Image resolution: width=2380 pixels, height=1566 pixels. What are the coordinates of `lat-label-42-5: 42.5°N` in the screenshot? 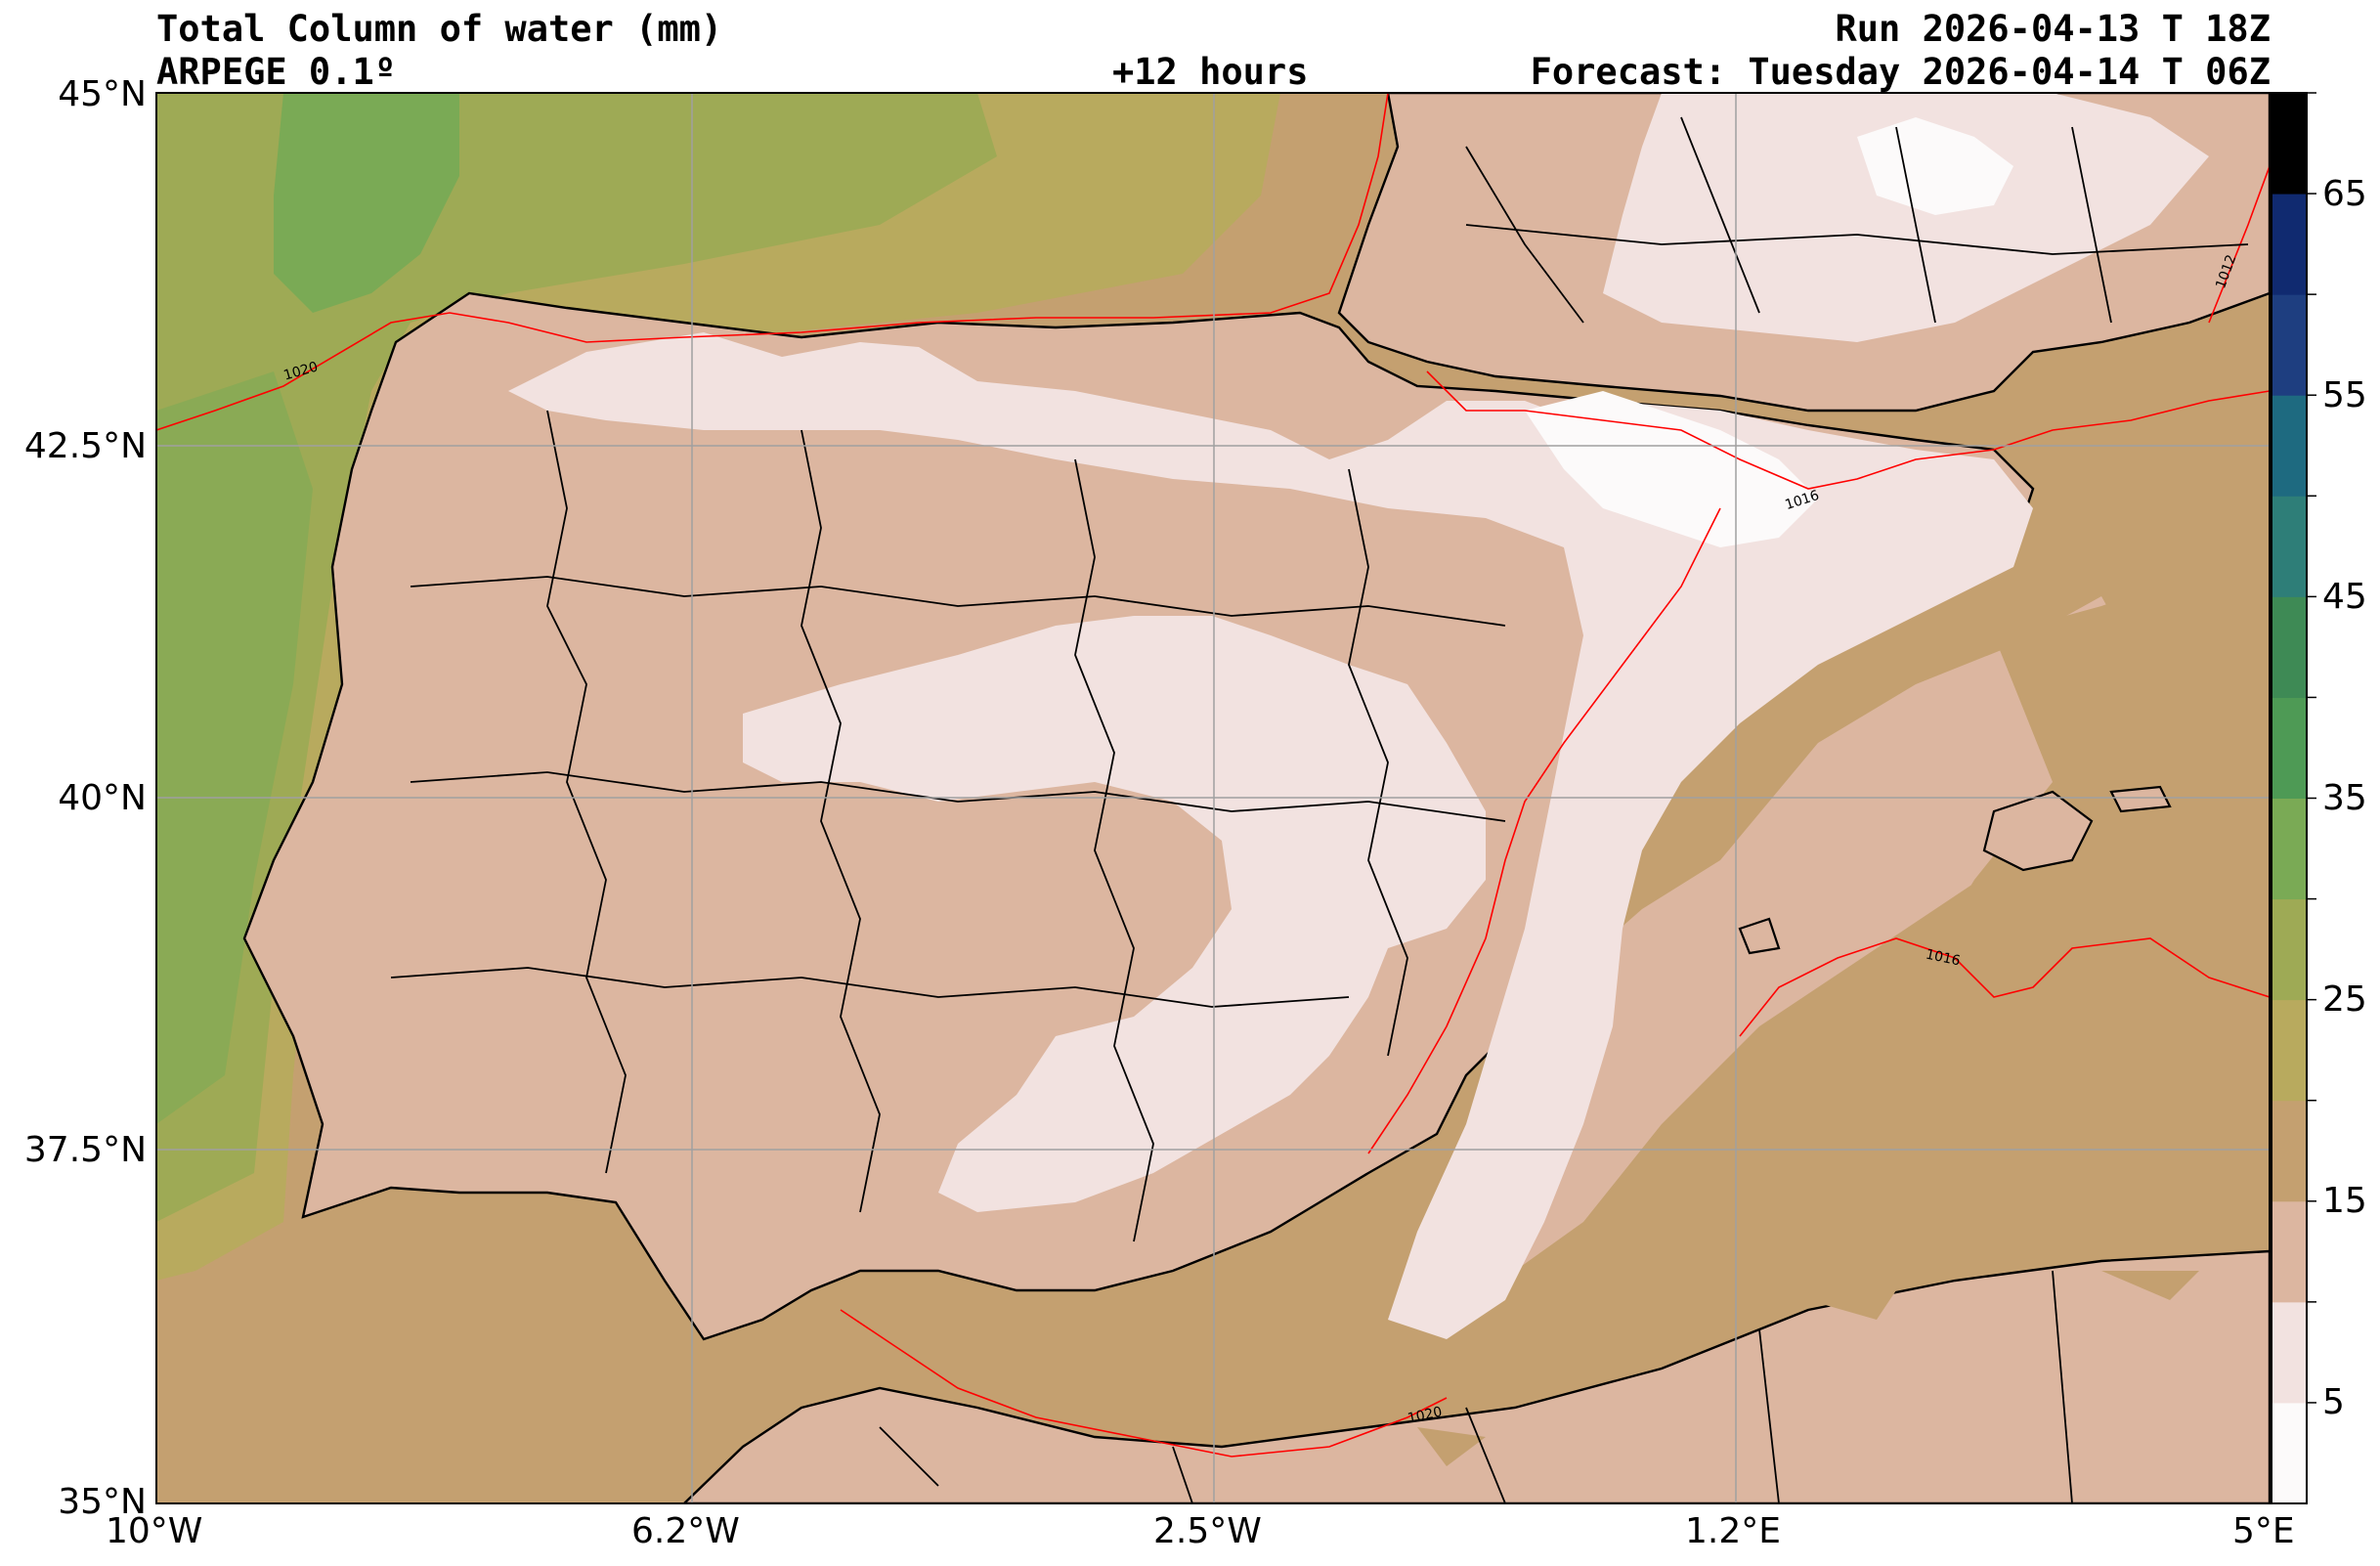 It's located at (85, 446).